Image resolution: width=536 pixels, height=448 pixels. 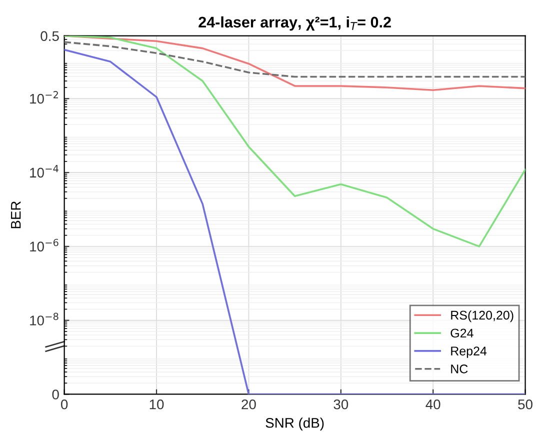 I want to click on x-tick-label: 20, so click(x=249, y=404).